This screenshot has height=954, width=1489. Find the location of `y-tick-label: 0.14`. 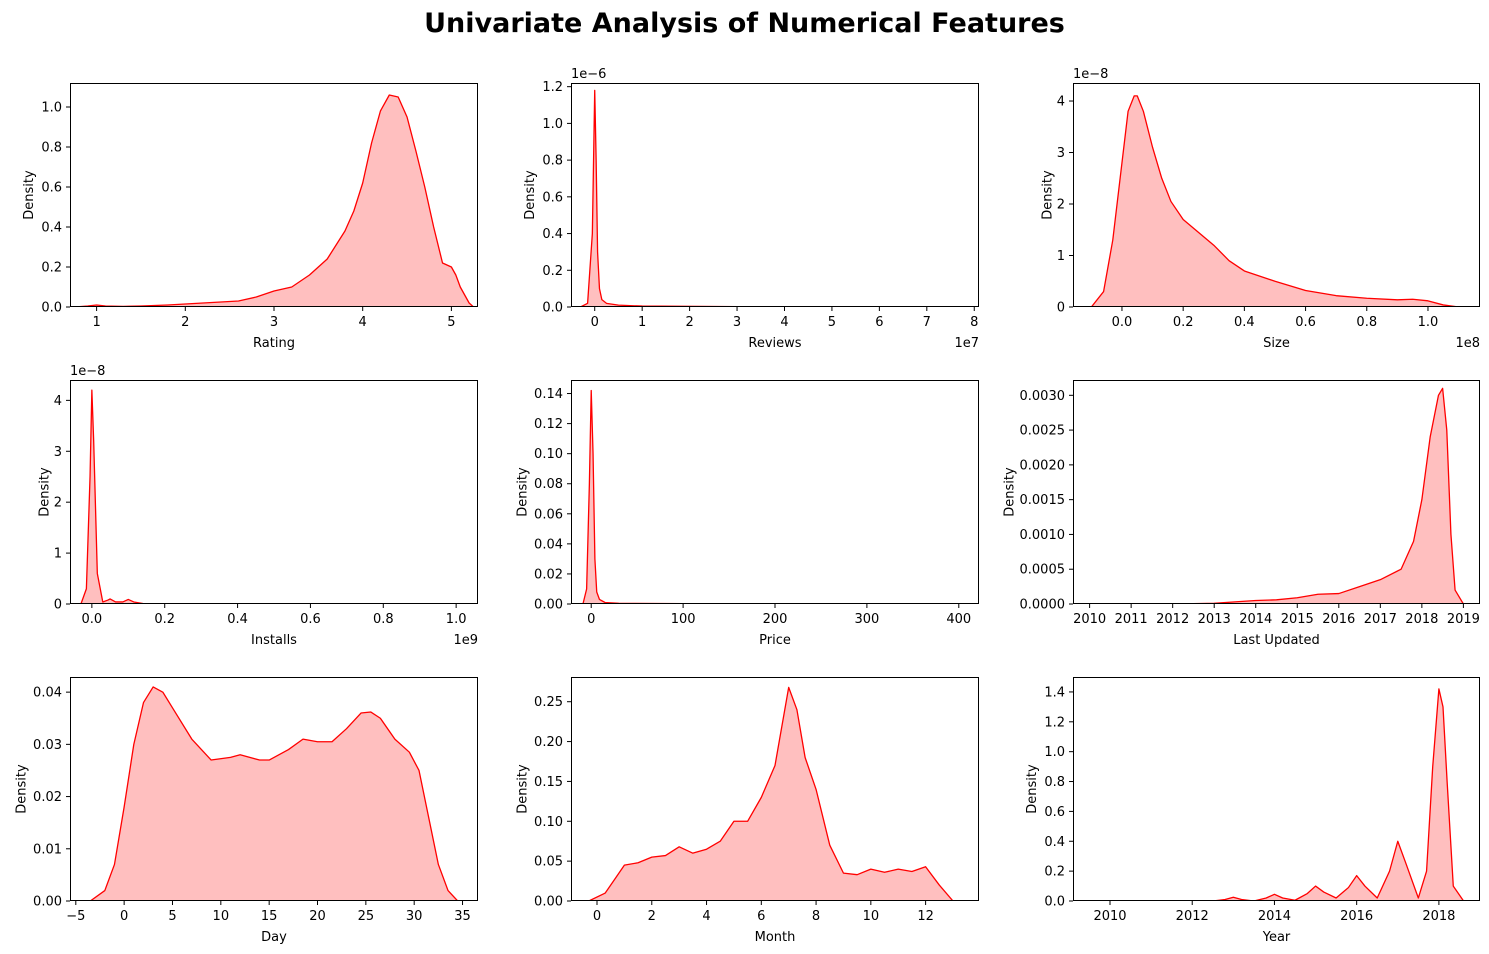

y-tick-label: 0.14 is located at coordinates (548, 394).